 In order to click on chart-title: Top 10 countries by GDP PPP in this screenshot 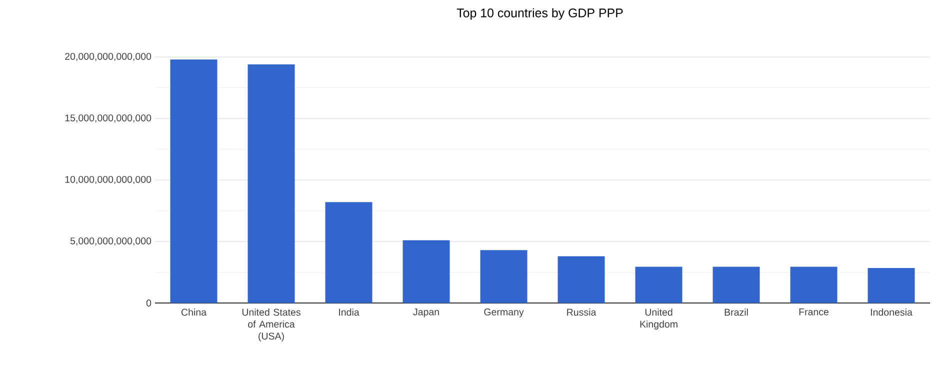, I will do `click(539, 14)`.